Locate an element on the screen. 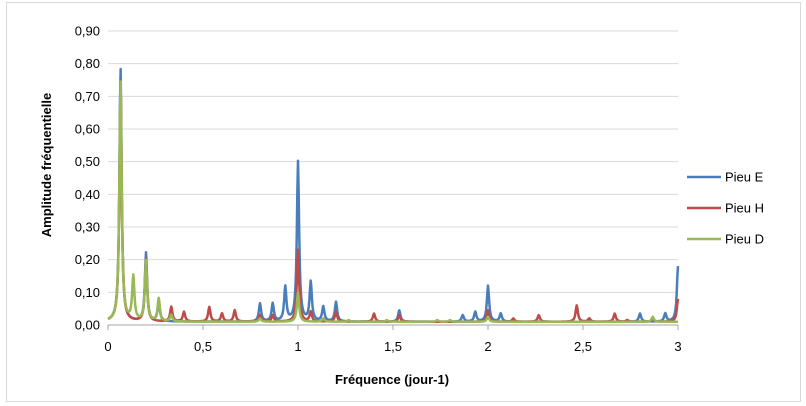 Image resolution: width=806 pixels, height=406 pixels. y-tick-label: 0,00 is located at coordinates (87, 325).